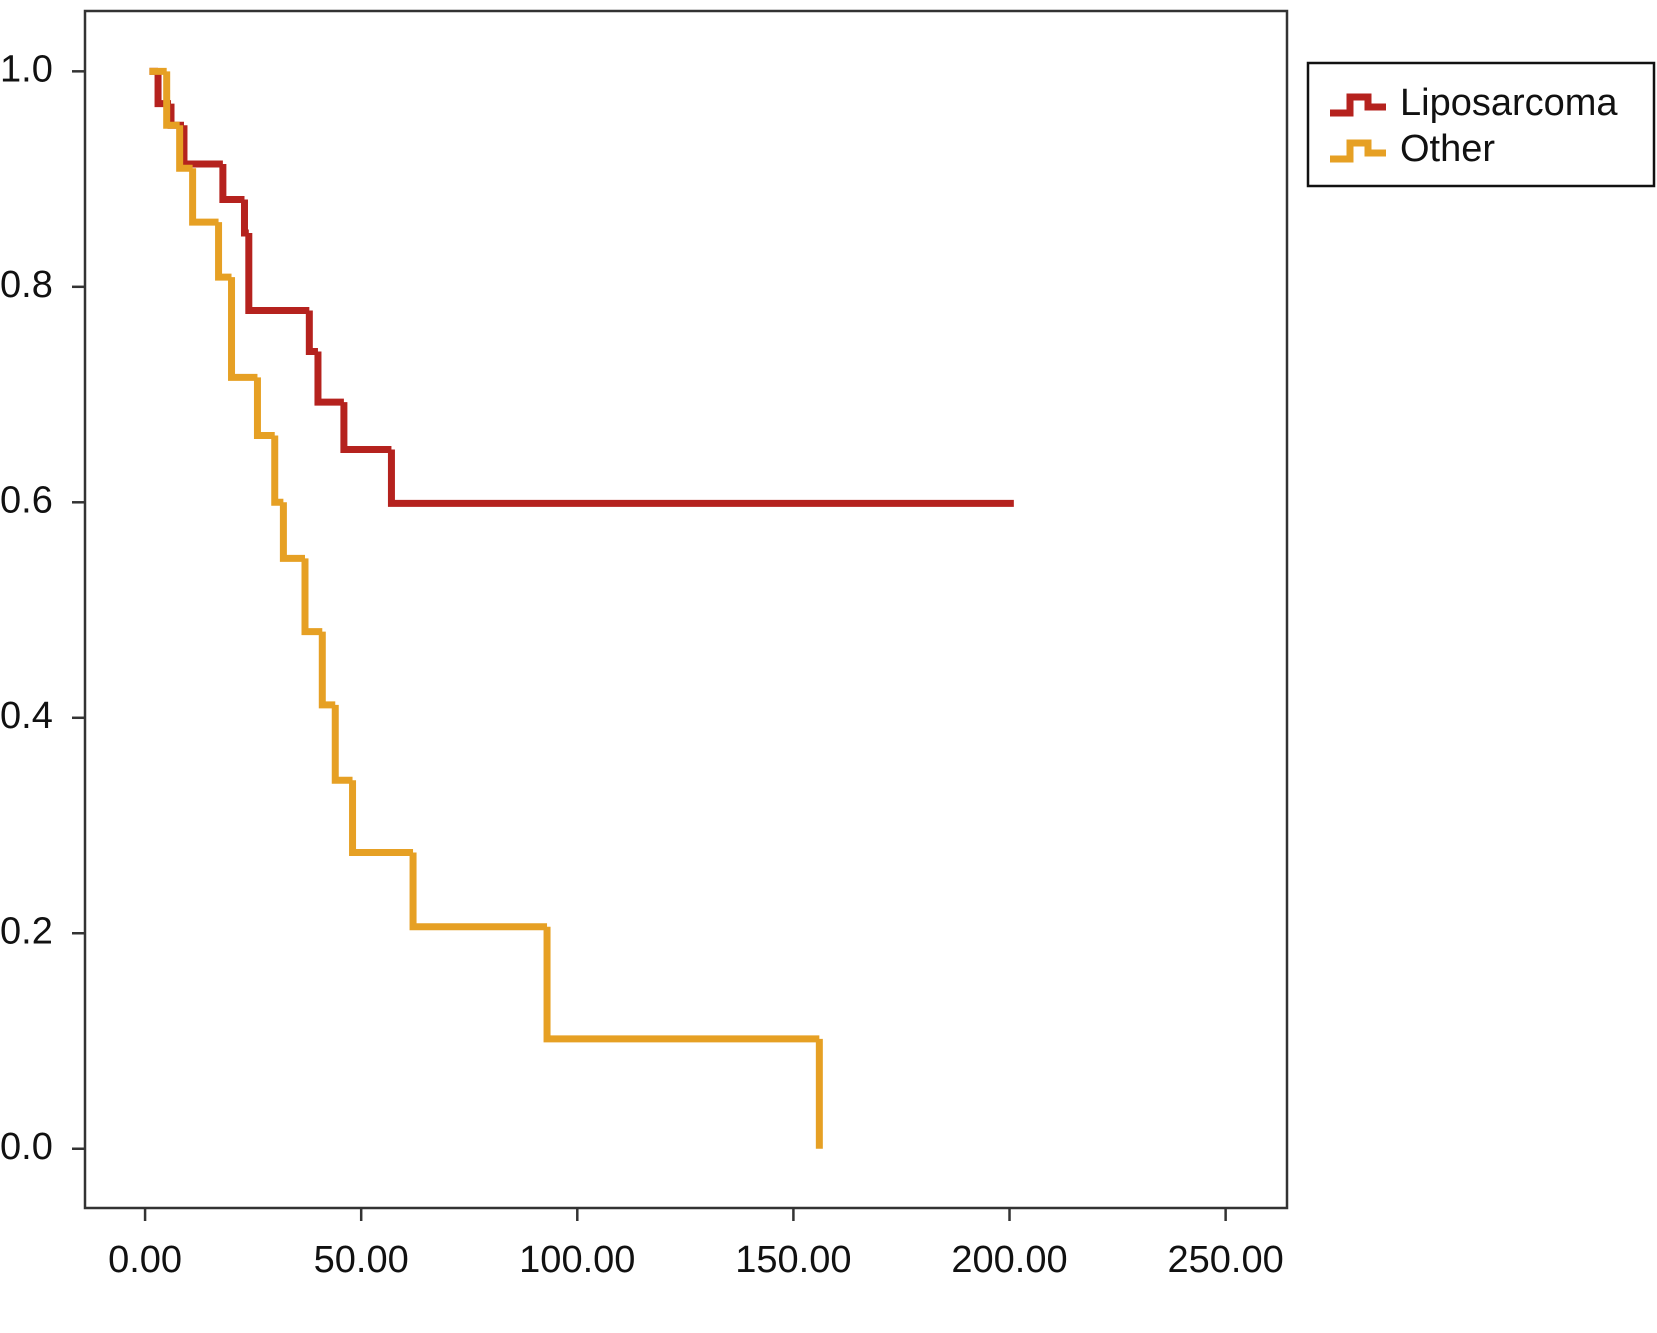  I want to click on y-tick-label: 0.4, so click(26, 716).